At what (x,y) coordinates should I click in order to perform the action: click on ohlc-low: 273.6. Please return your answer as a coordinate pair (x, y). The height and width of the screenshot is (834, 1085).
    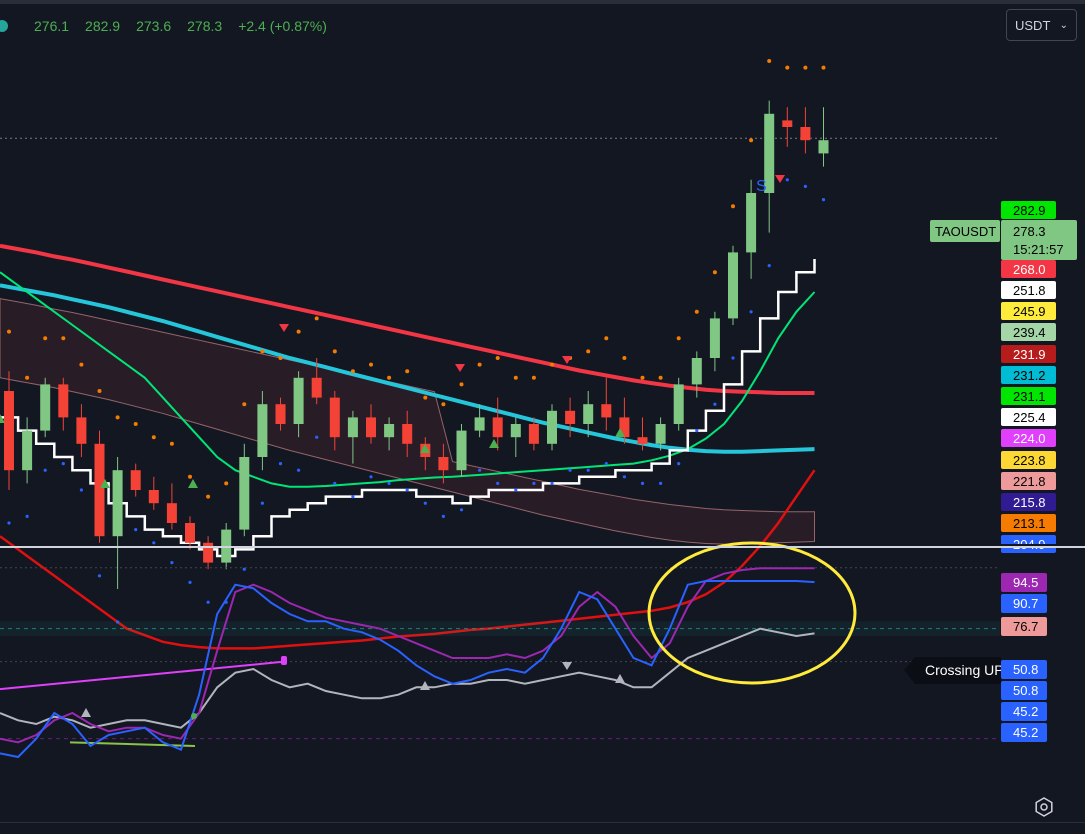
    Looking at the image, I should click on (154, 26).